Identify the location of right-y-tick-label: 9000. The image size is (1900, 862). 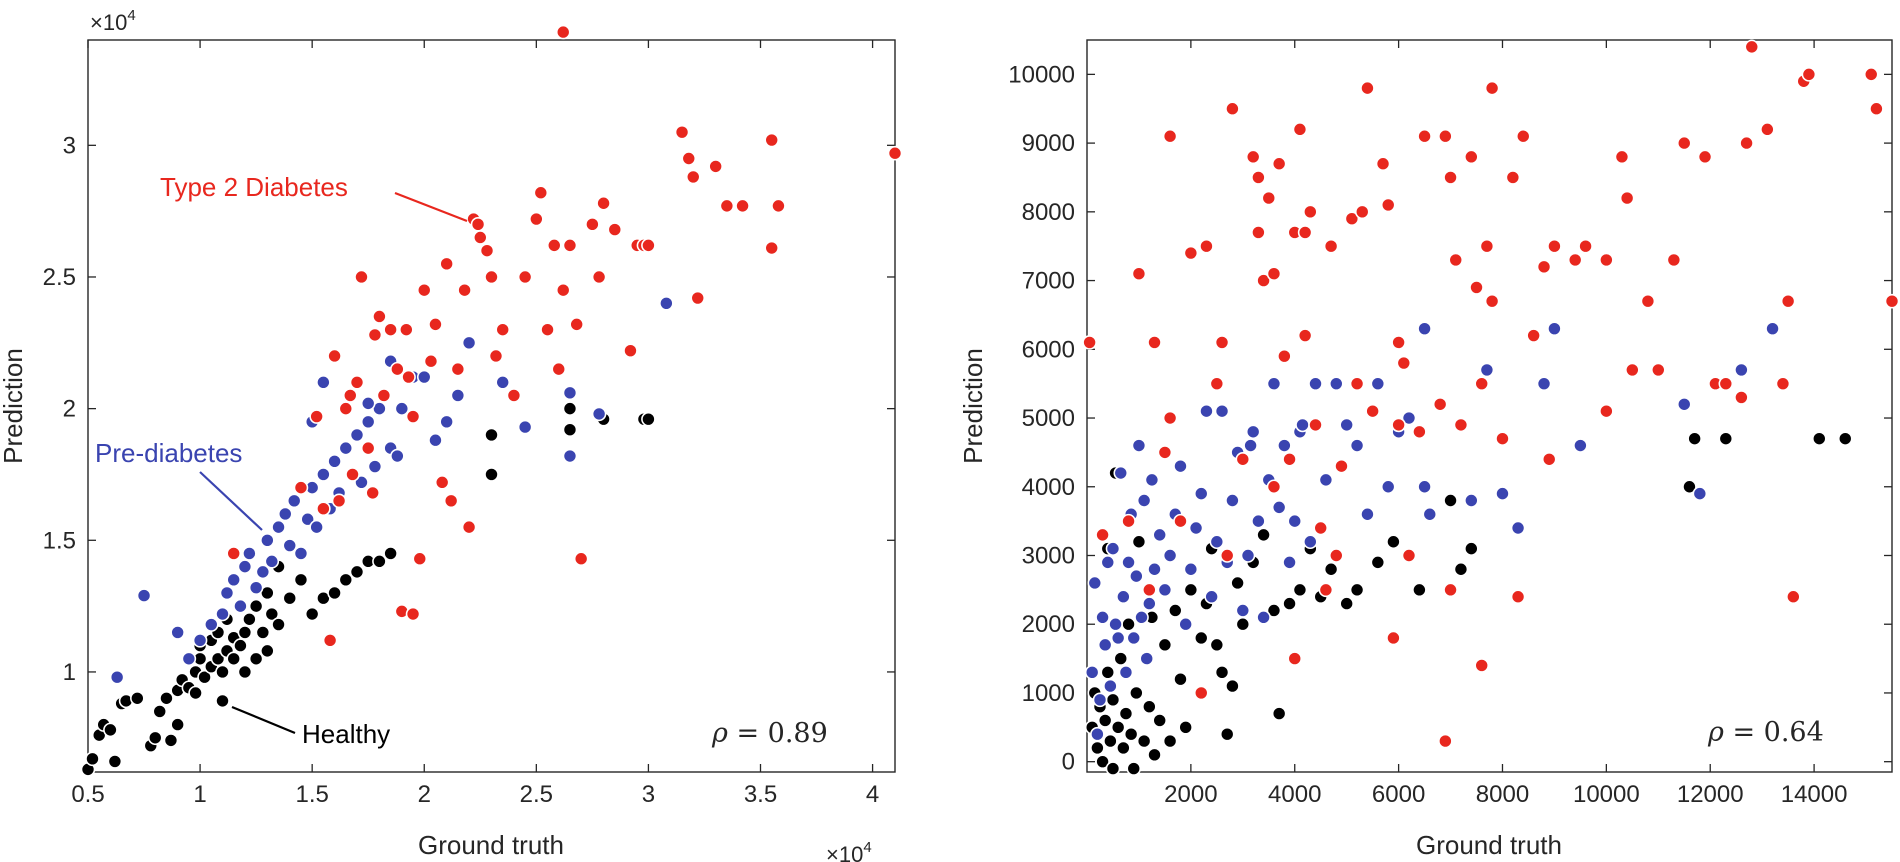
(1048, 143).